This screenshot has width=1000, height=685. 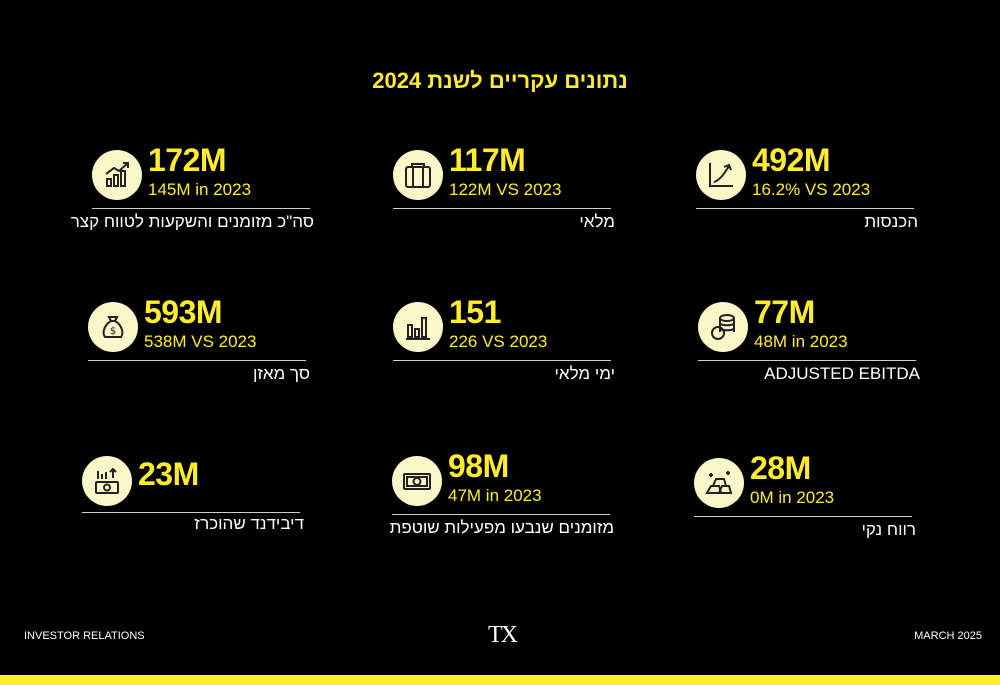 What do you see at coordinates (500, 80) in the screenshot?
I see `page-title: נתונים עקריים לשנת 2024` at bounding box center [500, 80].